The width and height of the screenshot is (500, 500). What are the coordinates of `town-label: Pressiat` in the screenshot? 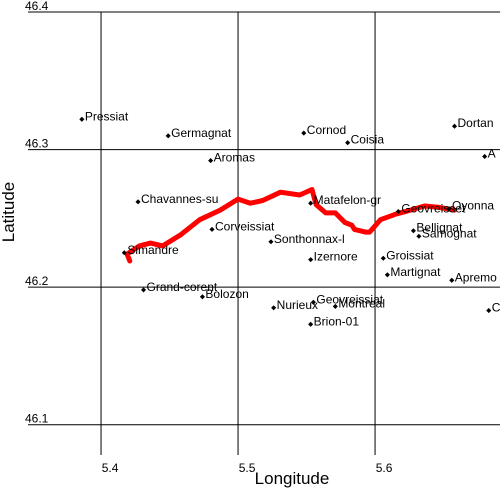 It's located at (107, 116).